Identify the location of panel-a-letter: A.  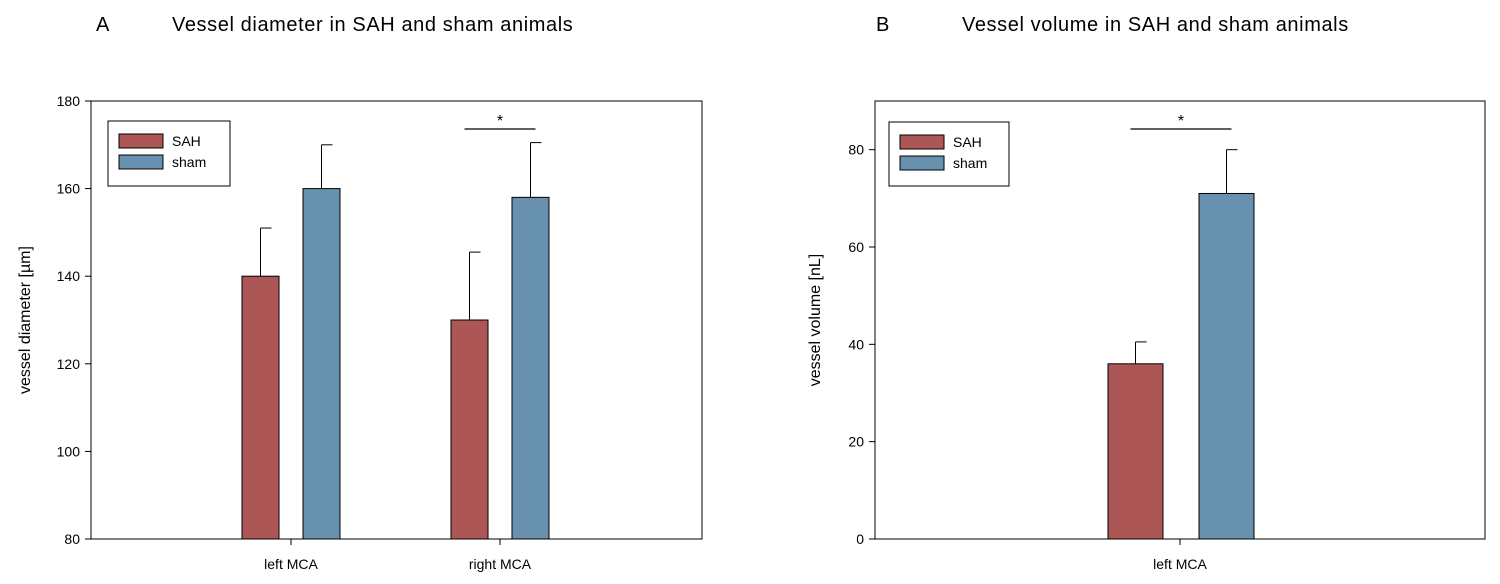
(103, 25).